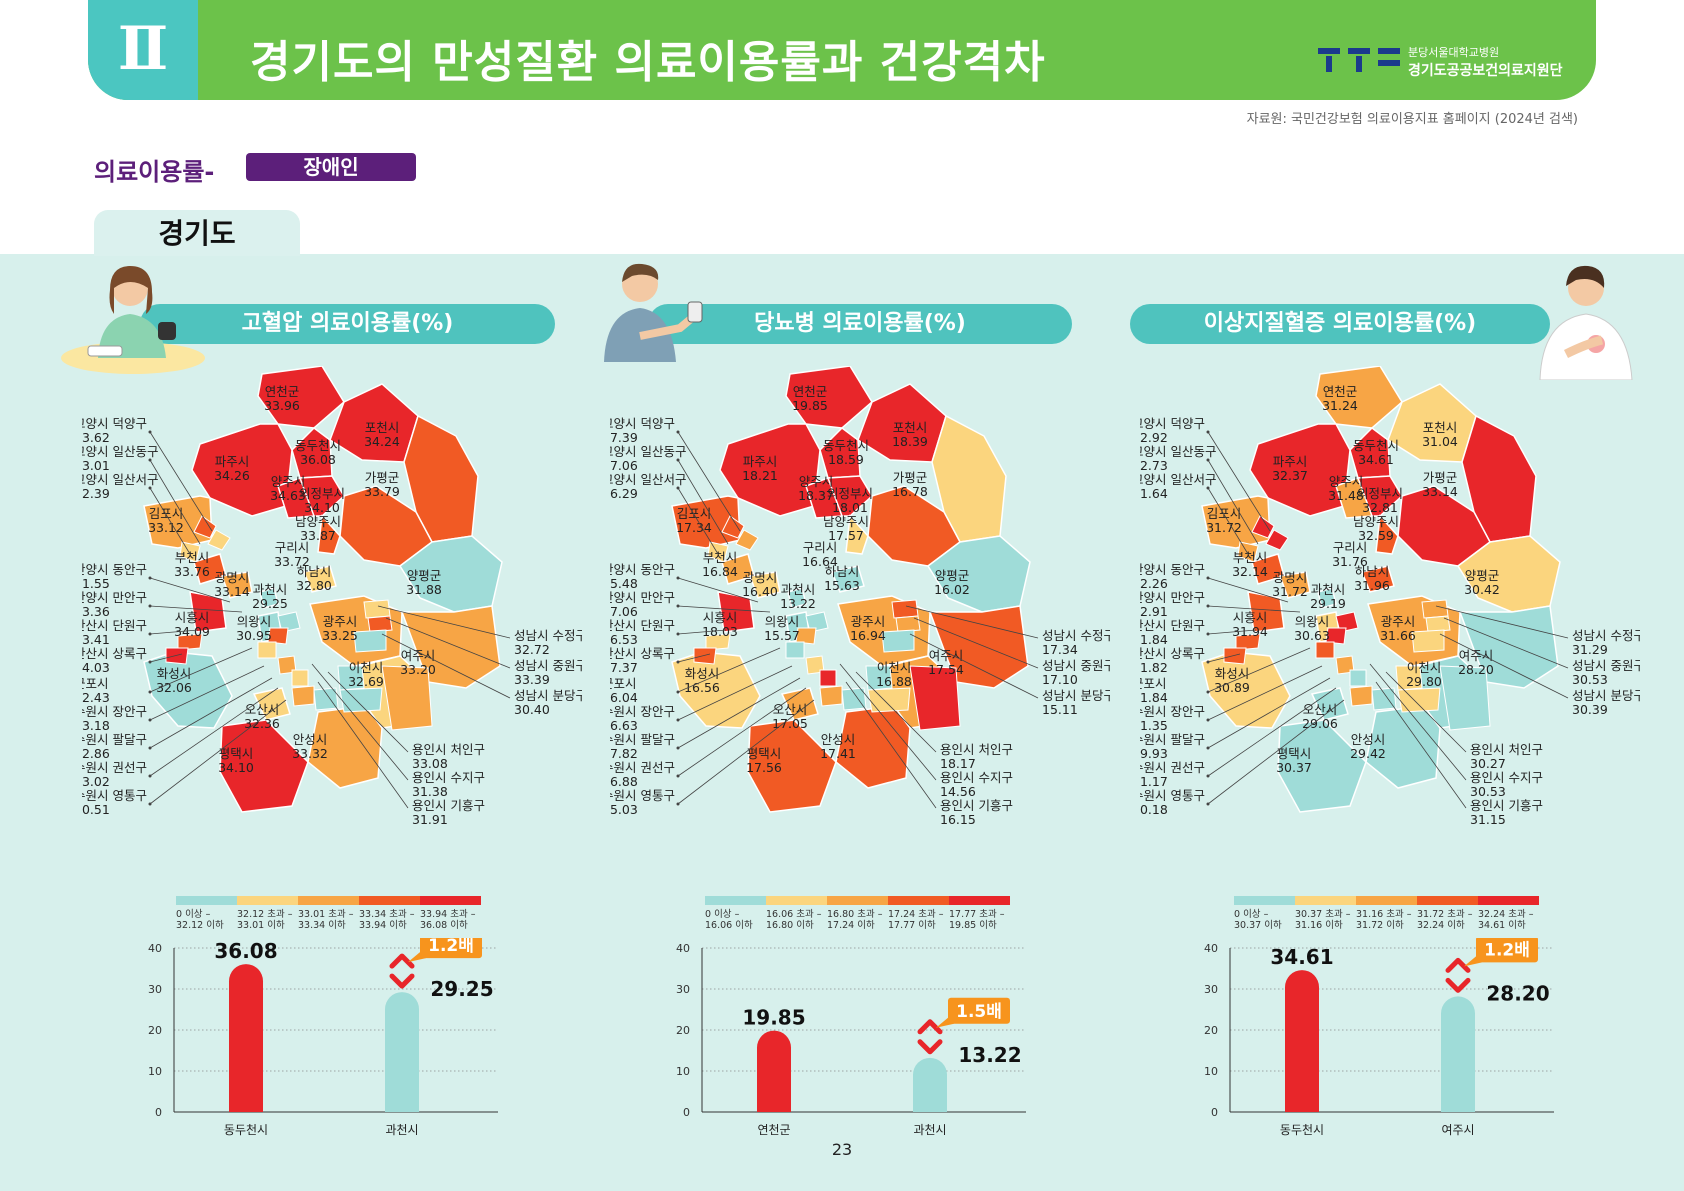  What do you see at coordinates (773, 1018) in the screenshot?
I see `bar-high-value: 19.85` at bounding box center [773, 1018].